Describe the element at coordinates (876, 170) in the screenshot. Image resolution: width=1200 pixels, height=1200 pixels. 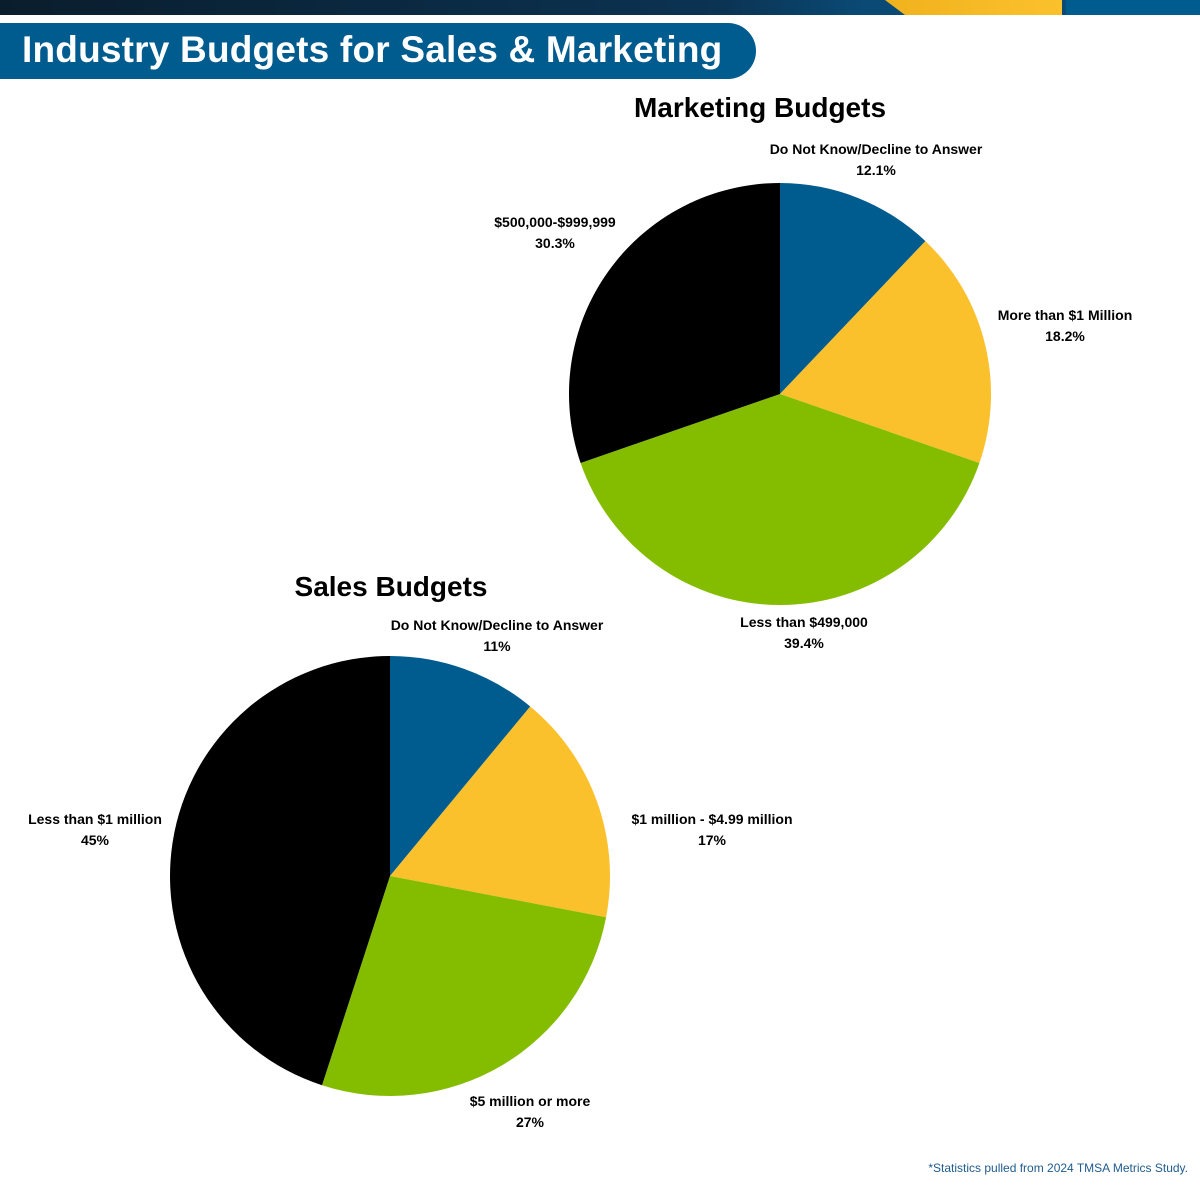
I see `marketing-label-value: 12.1%` at that location.